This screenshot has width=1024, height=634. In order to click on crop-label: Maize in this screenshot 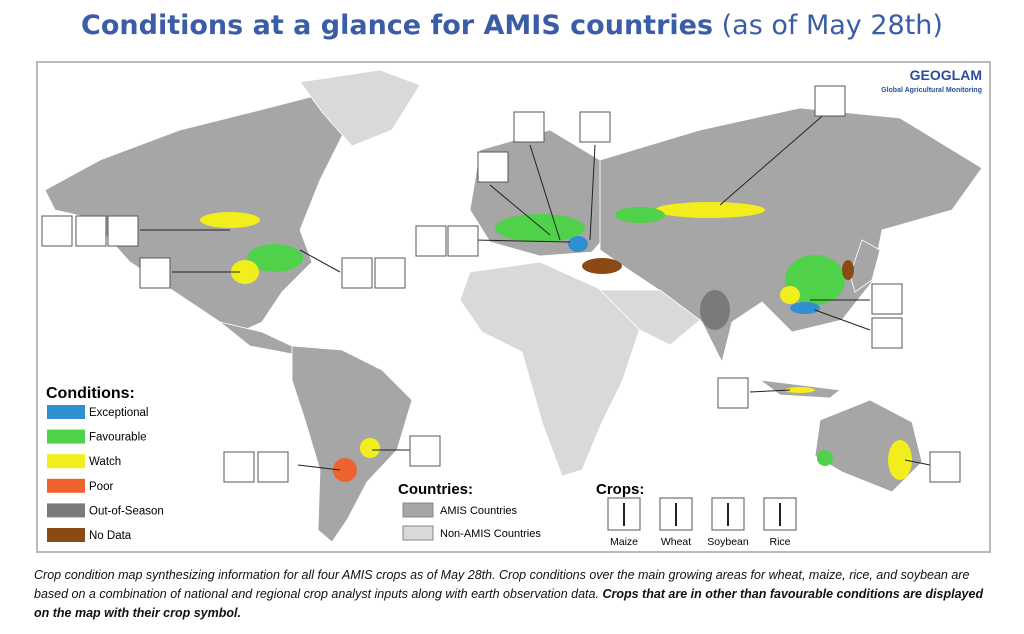, I will do `click(624, 542)`.